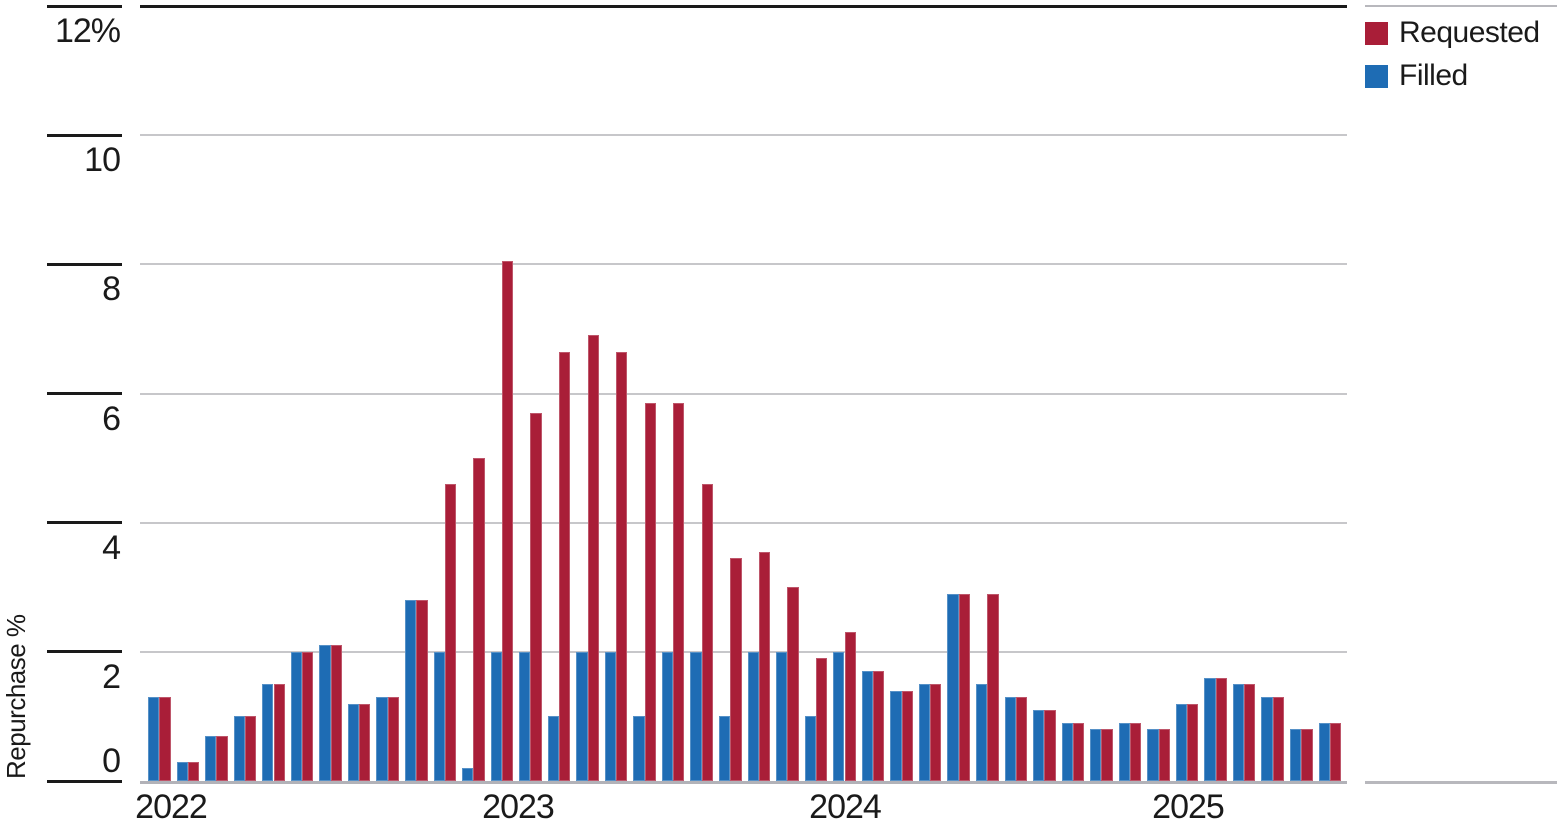 Image resolution: width=1563 pixels, height=834 pixels. Describe the element at coordinates (102, 160) in the screenshot. I see `y-axis-tick-label: 10` at that location.